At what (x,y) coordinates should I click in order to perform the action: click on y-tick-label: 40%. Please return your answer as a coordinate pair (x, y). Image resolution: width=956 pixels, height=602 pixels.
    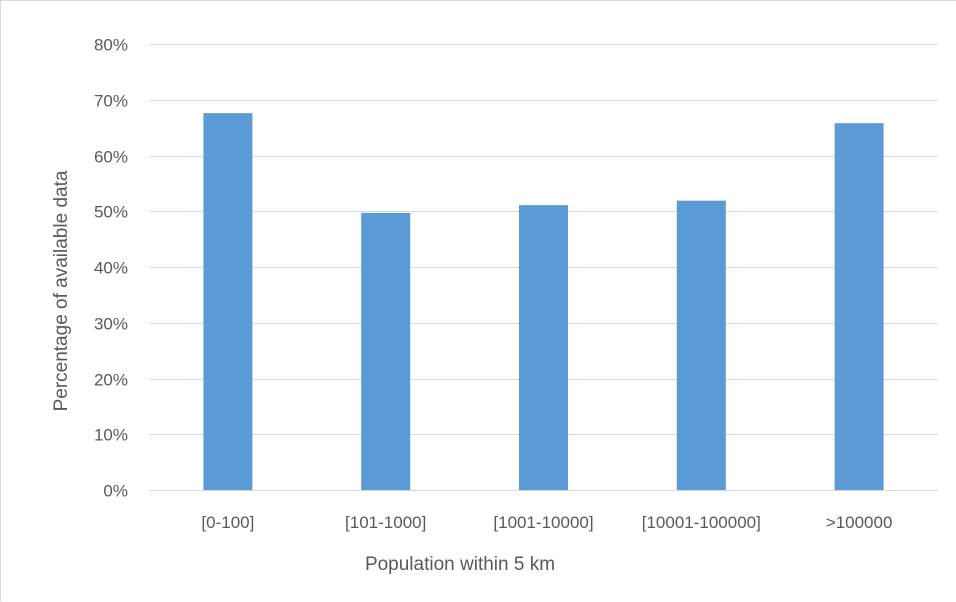
    Looking at the image, I should click on (111, 268).